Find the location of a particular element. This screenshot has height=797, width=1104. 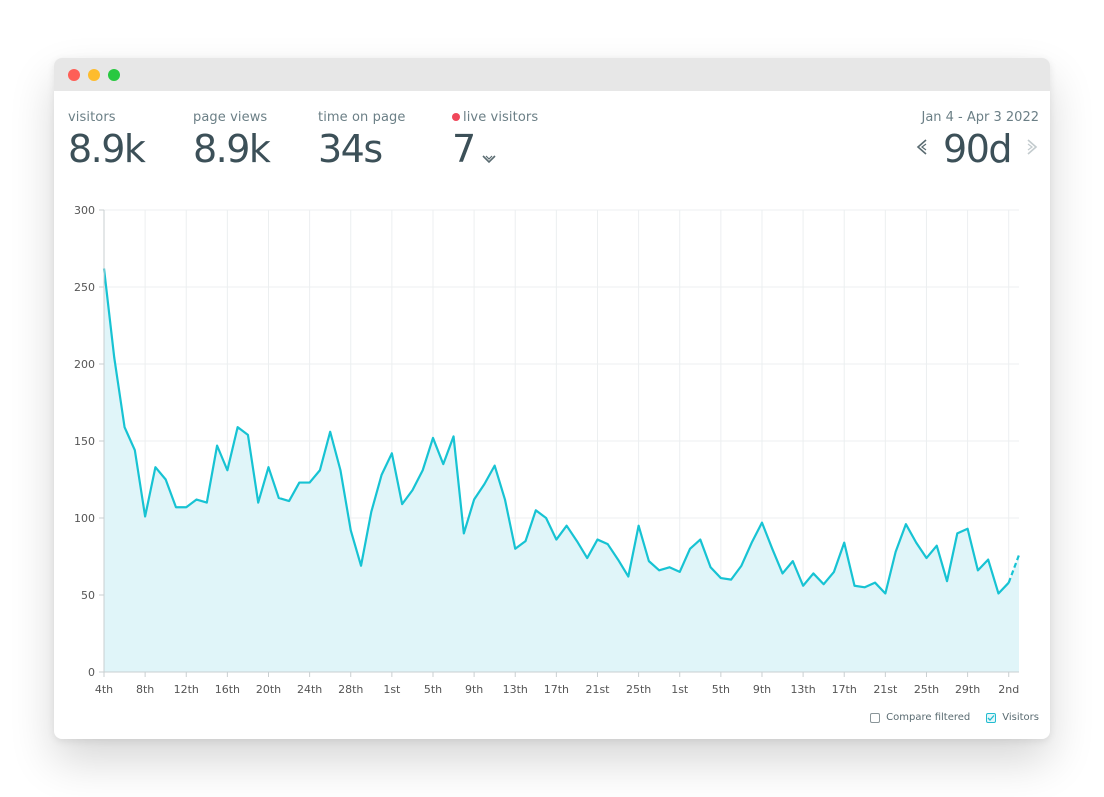

legend-compare-filtered: Compare filtered is located at coordinates (920, 717).